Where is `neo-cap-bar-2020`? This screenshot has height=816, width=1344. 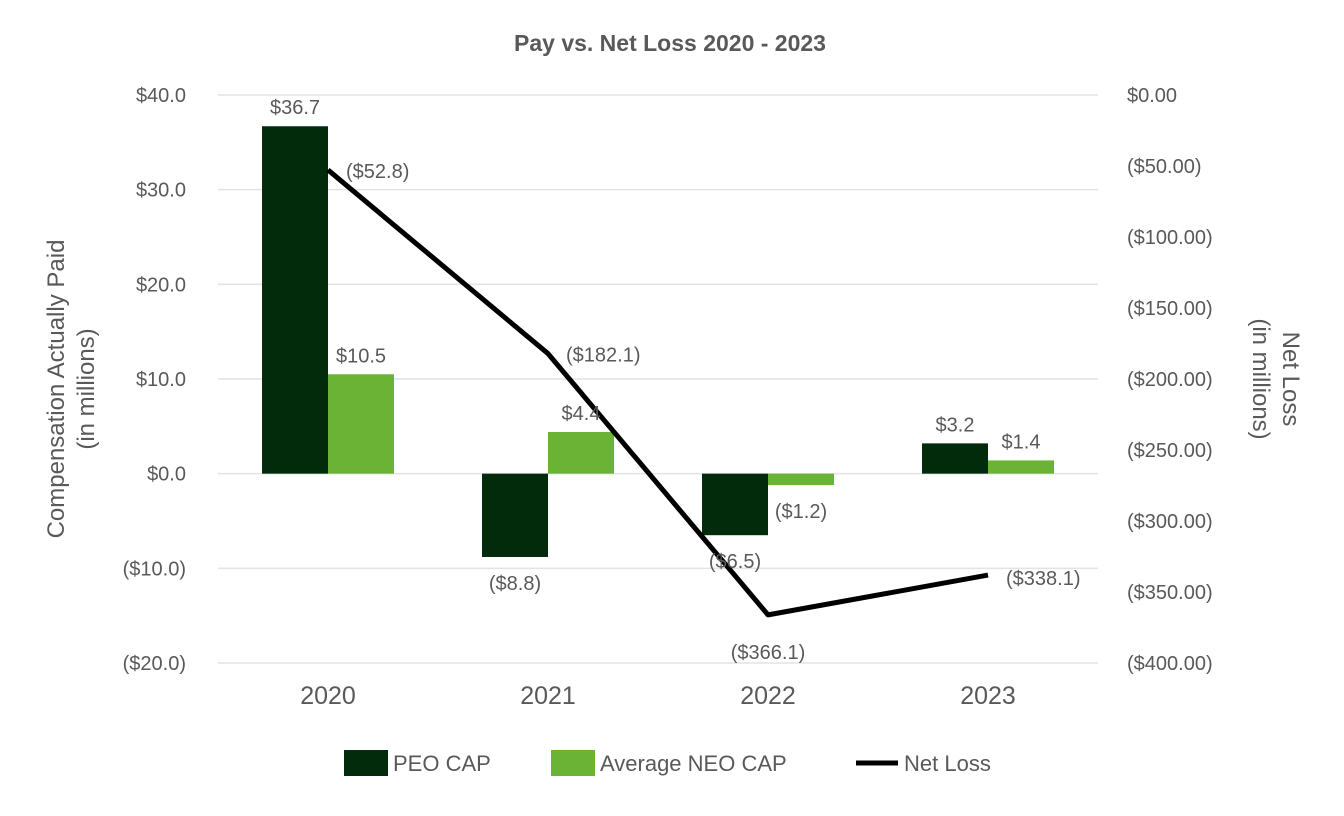
neo-cap-bar-2020 is located at coordinates (361, 424).